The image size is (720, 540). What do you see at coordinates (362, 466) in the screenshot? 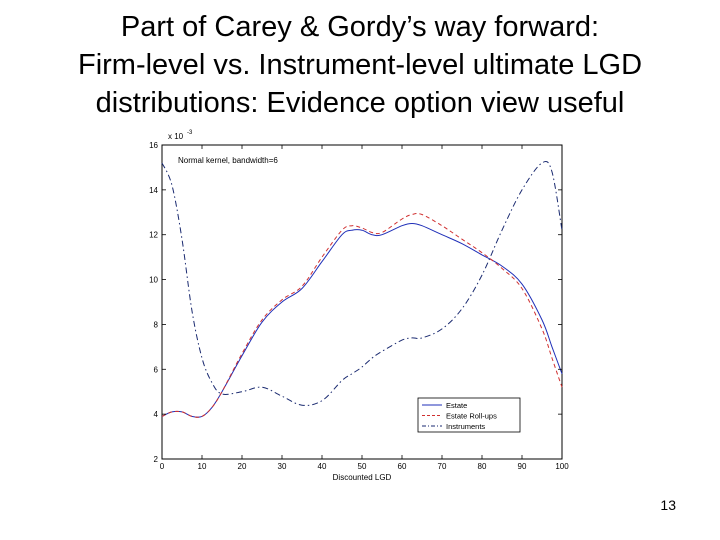
I see `x-tick-label: 50` at bounding box center [362, 466].